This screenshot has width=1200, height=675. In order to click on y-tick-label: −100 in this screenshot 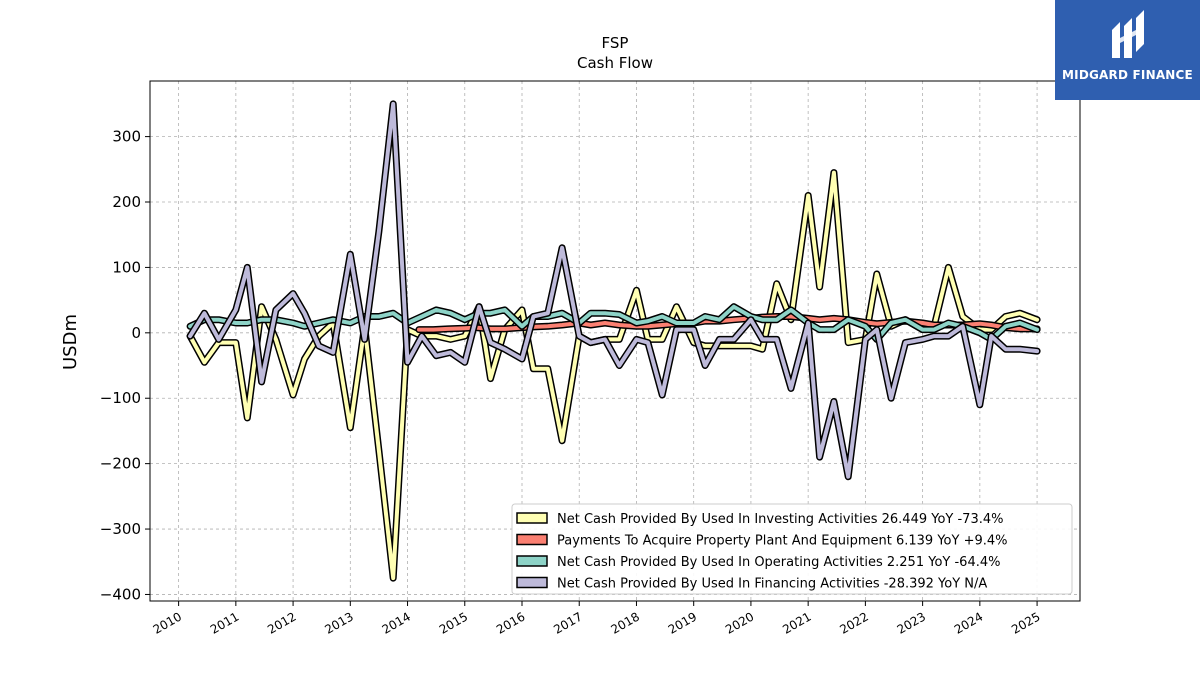, I will do `click(120, 398)`.